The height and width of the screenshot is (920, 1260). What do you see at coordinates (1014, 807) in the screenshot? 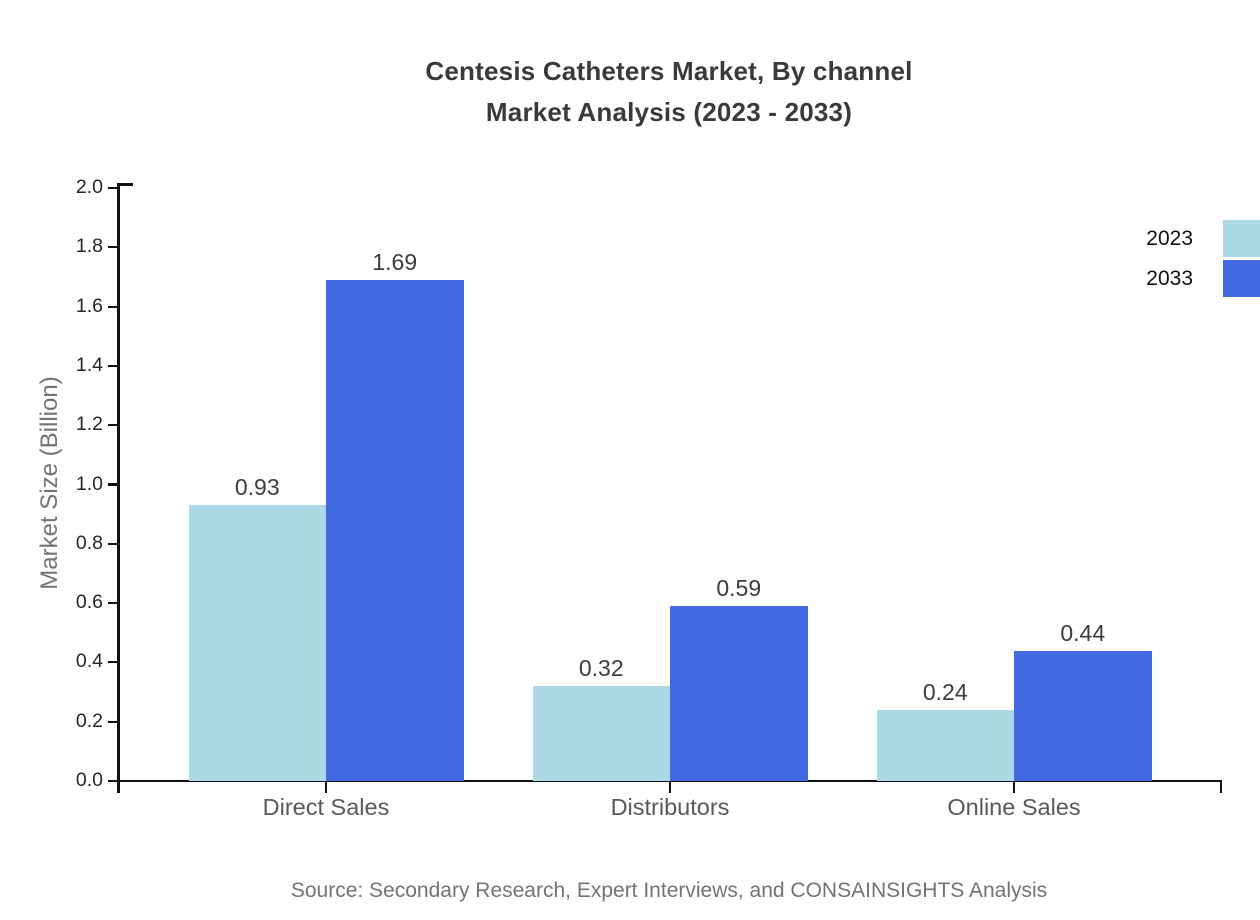
I see `x-category-label-online-sales: Online Sales` at bounding box center [1014, 807].